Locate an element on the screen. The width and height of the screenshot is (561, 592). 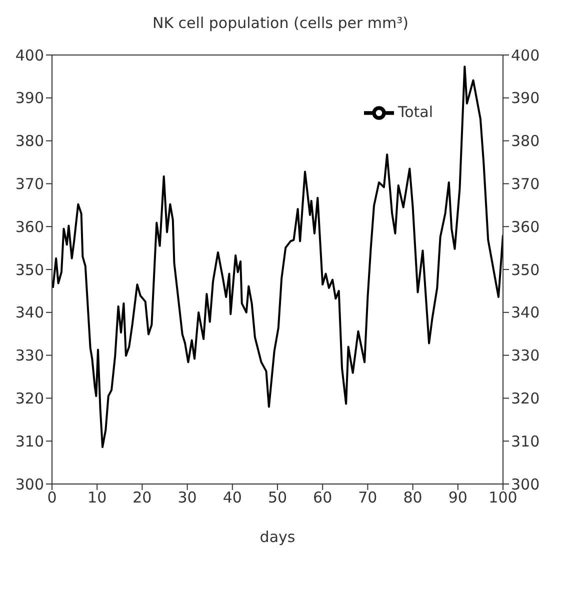
y2-tick-label: 380 is located at coordinates (525, 141).